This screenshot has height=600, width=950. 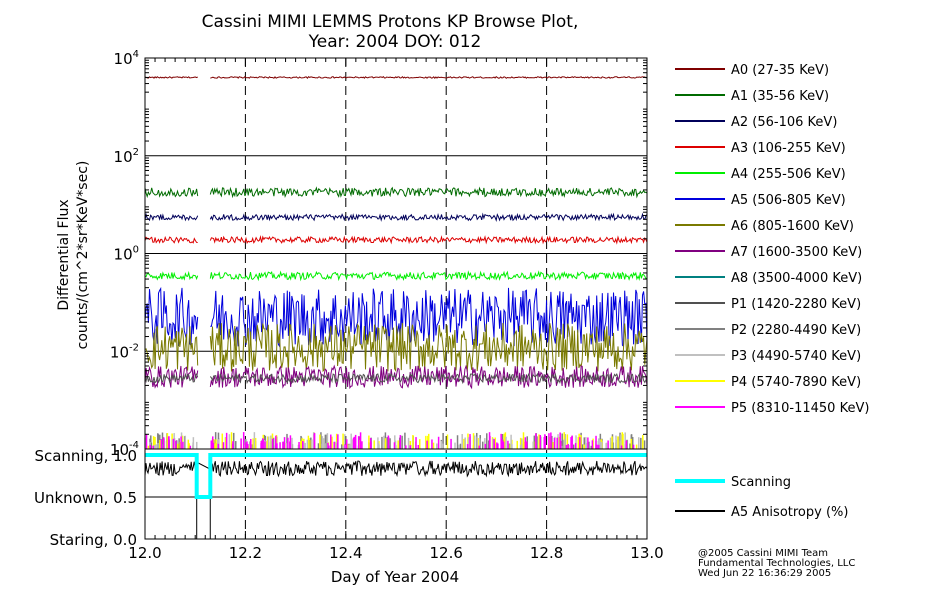 I want to click on y-tick-label: 10⁻², so click(x=124, y=351).